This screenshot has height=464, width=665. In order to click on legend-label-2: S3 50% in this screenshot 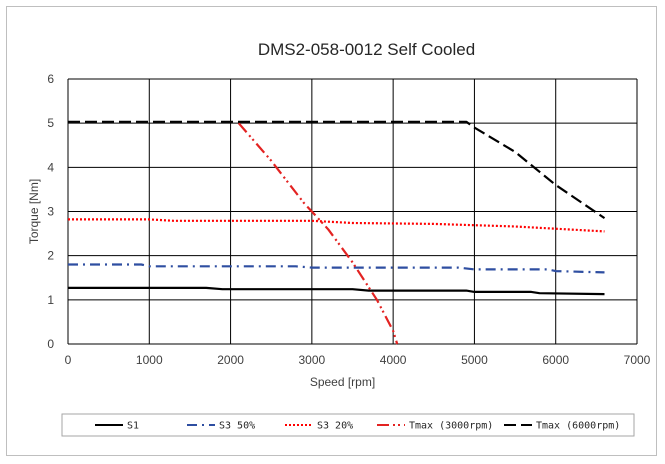, I will do `click(237, 426)`.